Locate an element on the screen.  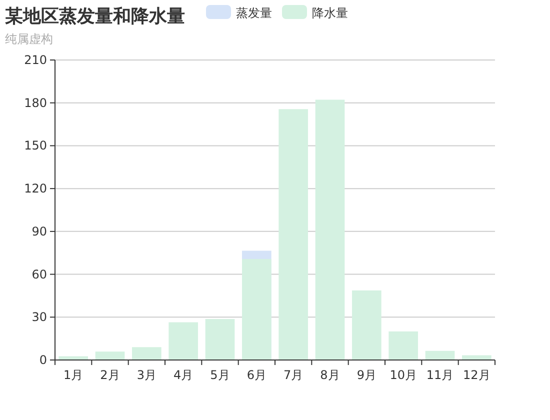
legend-蒸发量: 蒸发量 is located at coordinates (239, 12).